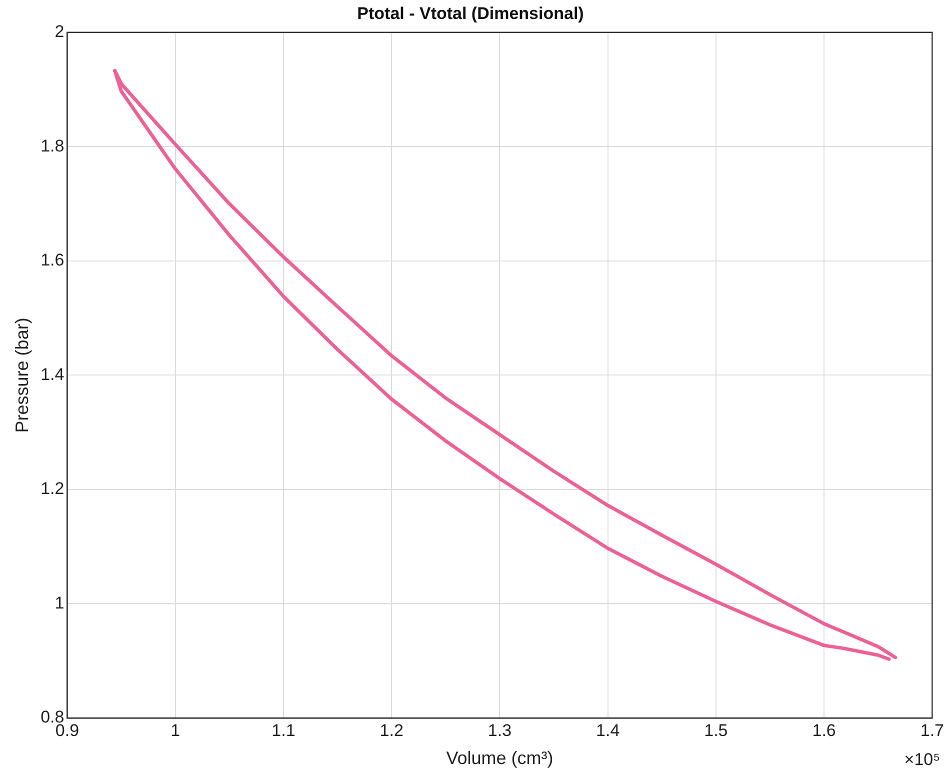  What do you see at coordinates (716, 730) in the screenshot?
I see `x-tick-label: 1.5` at bounding box center [716, 730].